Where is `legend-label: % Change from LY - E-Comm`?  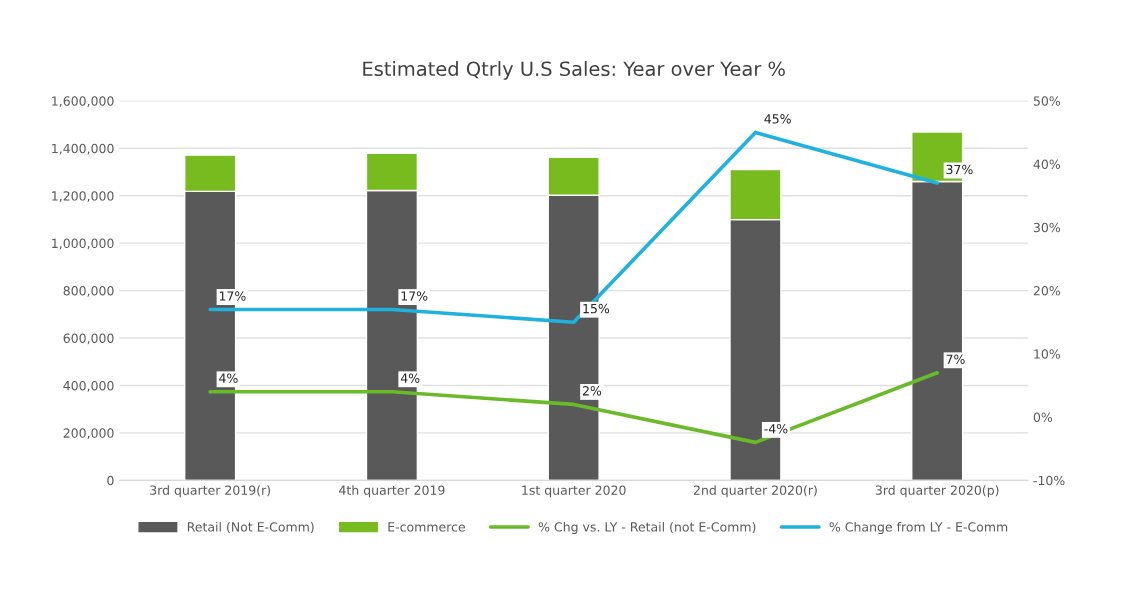
legend-label: % Change from LY - E-Comm is located at coordinates (918, 528).